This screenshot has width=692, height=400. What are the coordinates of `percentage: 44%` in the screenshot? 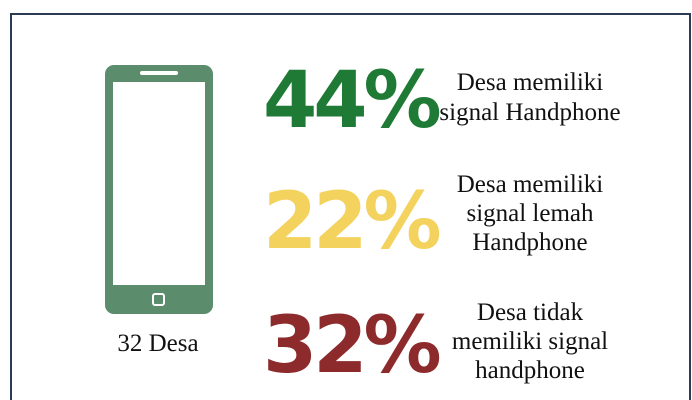 It's located at (351, 101).